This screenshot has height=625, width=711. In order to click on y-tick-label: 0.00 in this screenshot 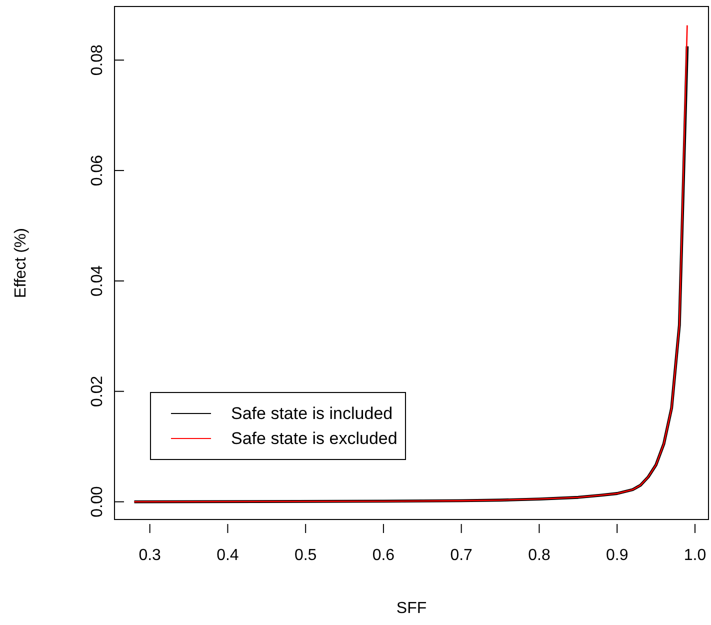, I will do `click(97, 502)`.